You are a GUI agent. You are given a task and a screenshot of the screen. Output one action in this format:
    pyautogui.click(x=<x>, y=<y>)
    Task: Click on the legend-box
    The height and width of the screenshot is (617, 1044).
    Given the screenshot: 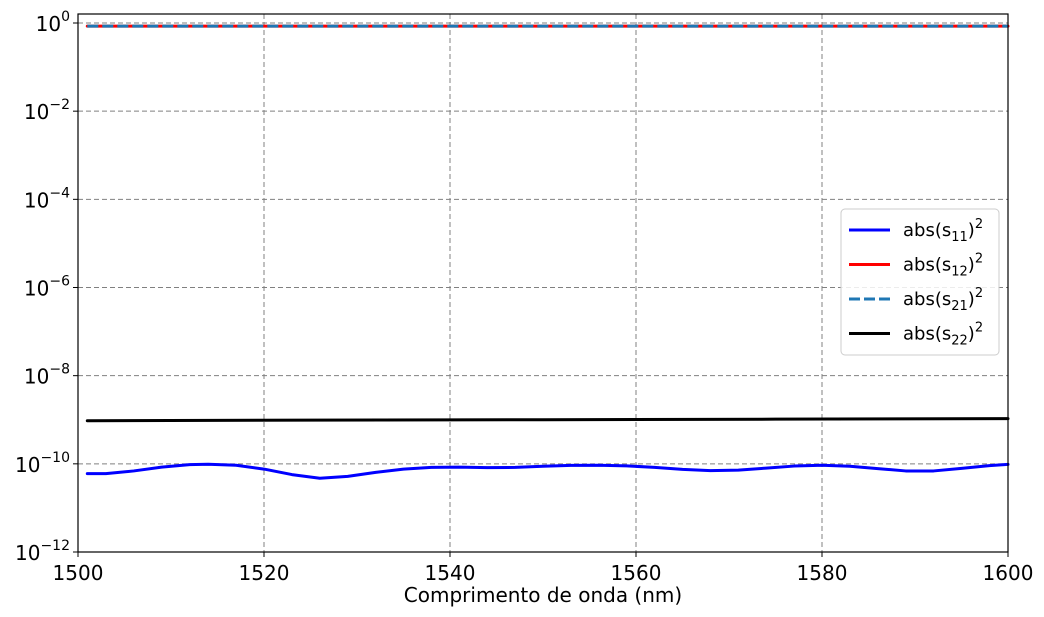 What is the action you would take?
    pyautogui.click(x=920, y=282)
    